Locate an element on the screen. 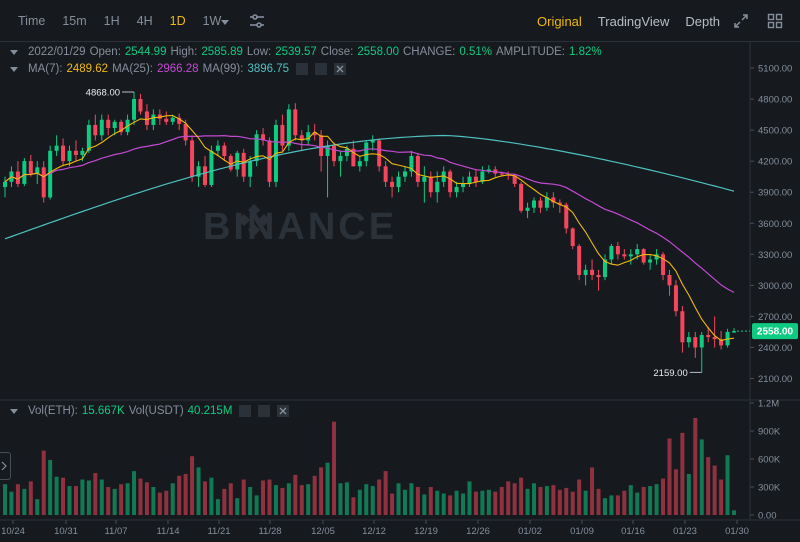 This screenshot has width=800, height=542. low-marker-label: 2159.00 is located at coordinates (670, 373).